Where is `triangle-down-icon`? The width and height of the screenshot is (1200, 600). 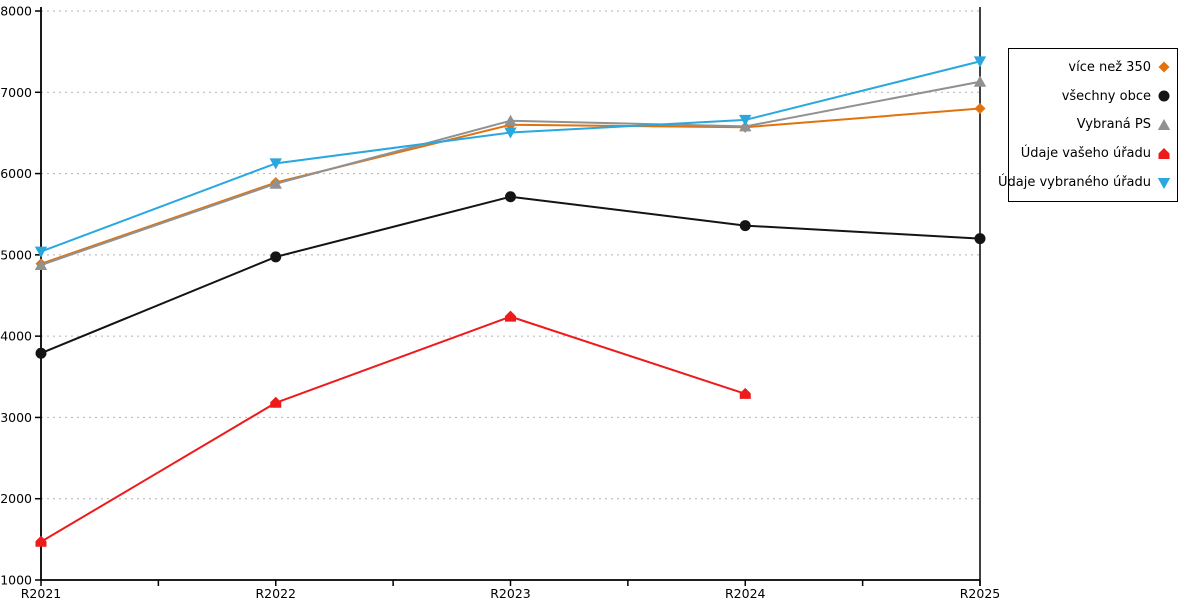
triangle-down-icon is located at coordinates (1164, 183).